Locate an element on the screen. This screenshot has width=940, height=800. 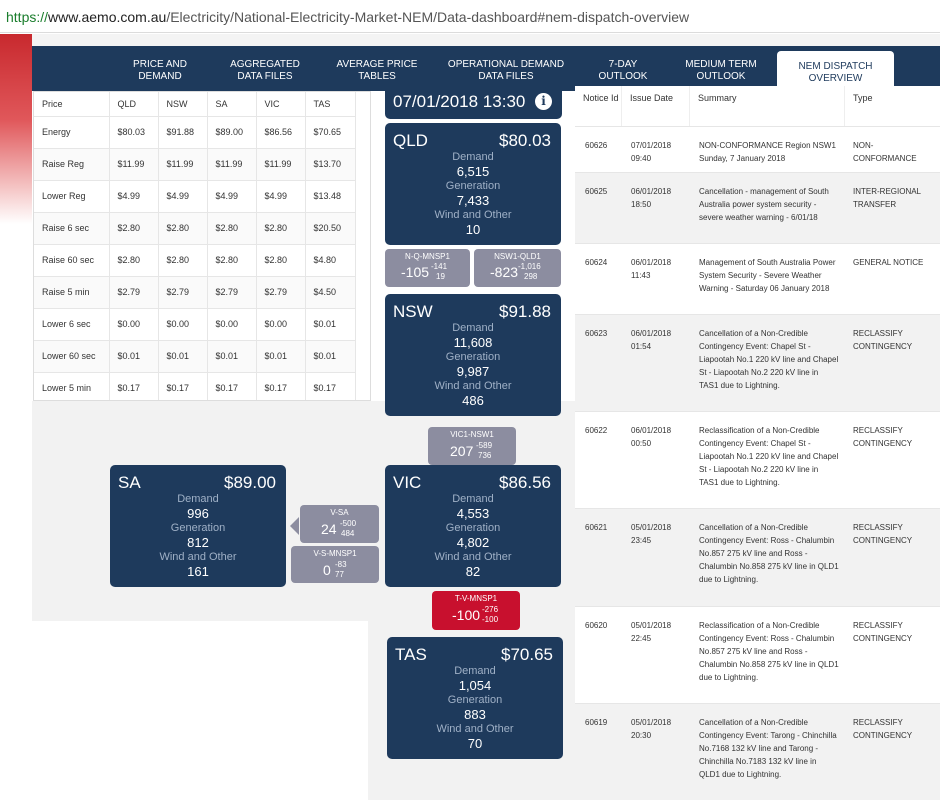
notice-type: NON-CONFORMANCE is located at coordinates (885, 152).